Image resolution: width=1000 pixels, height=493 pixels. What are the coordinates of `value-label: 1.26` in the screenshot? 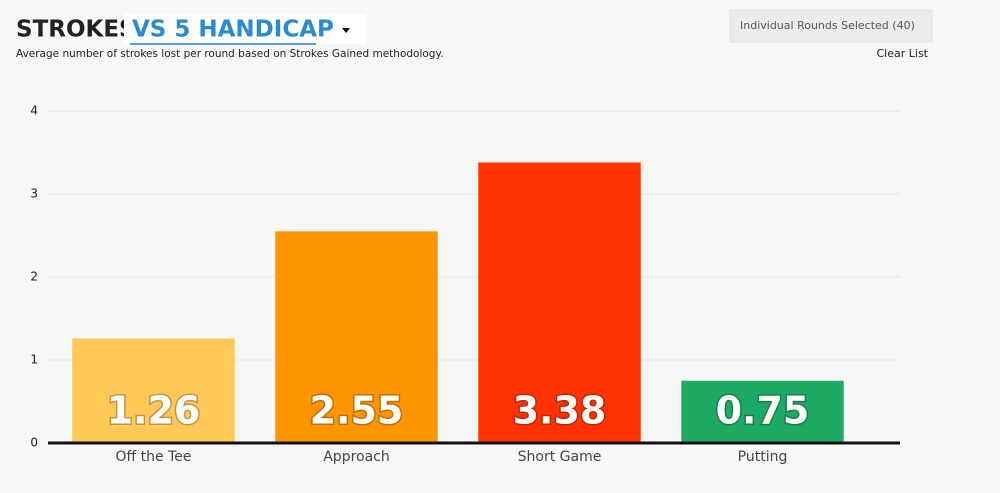 It's located at (154, 411).